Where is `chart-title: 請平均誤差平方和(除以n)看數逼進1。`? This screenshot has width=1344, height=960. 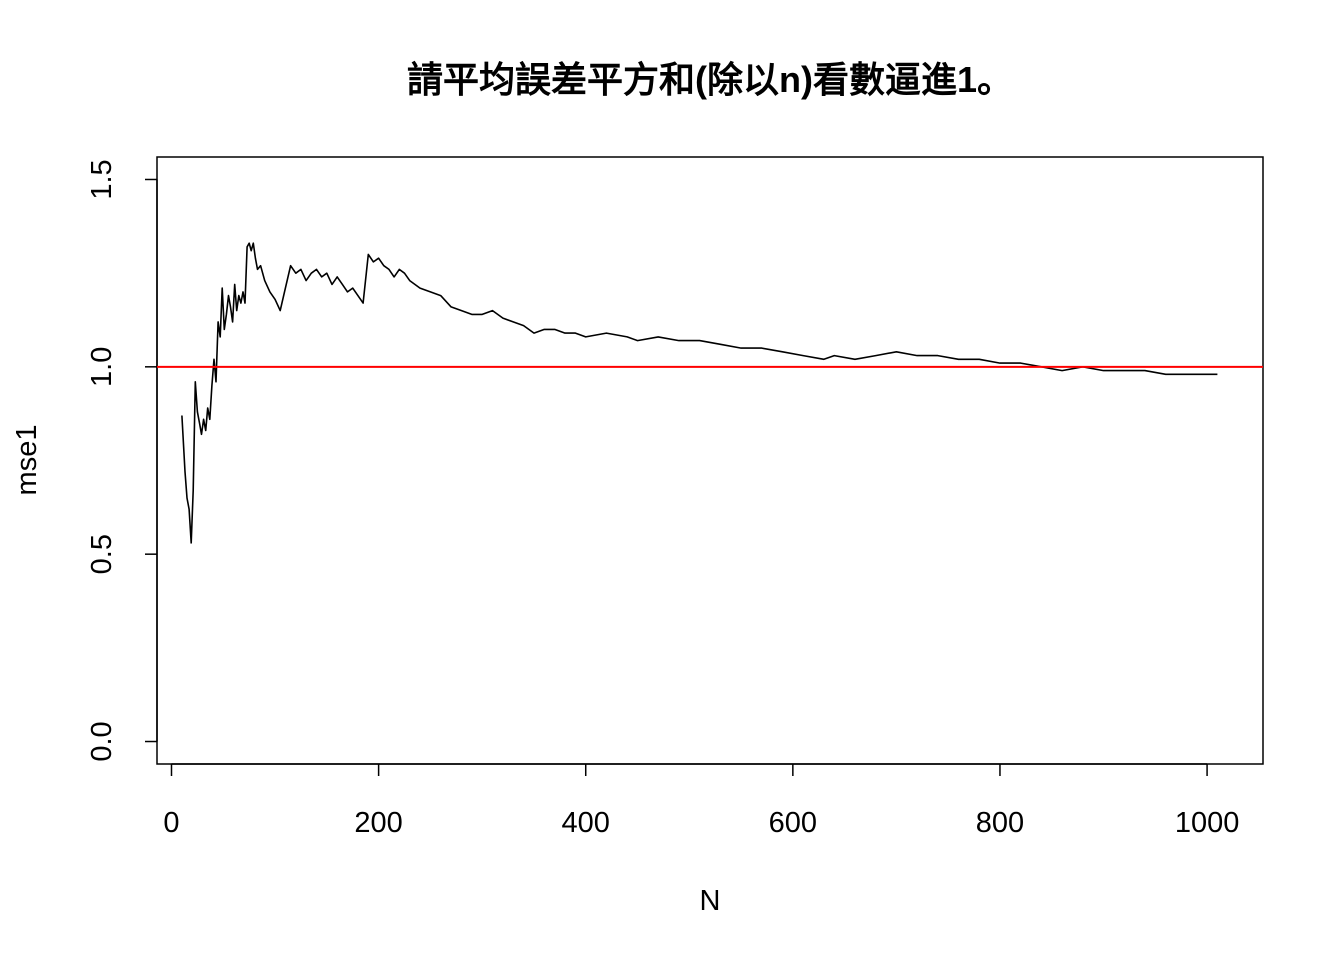 chart-title: 請平均誤差平方和(除以n)看數逼進1。 is located at coordinates (710, 79).